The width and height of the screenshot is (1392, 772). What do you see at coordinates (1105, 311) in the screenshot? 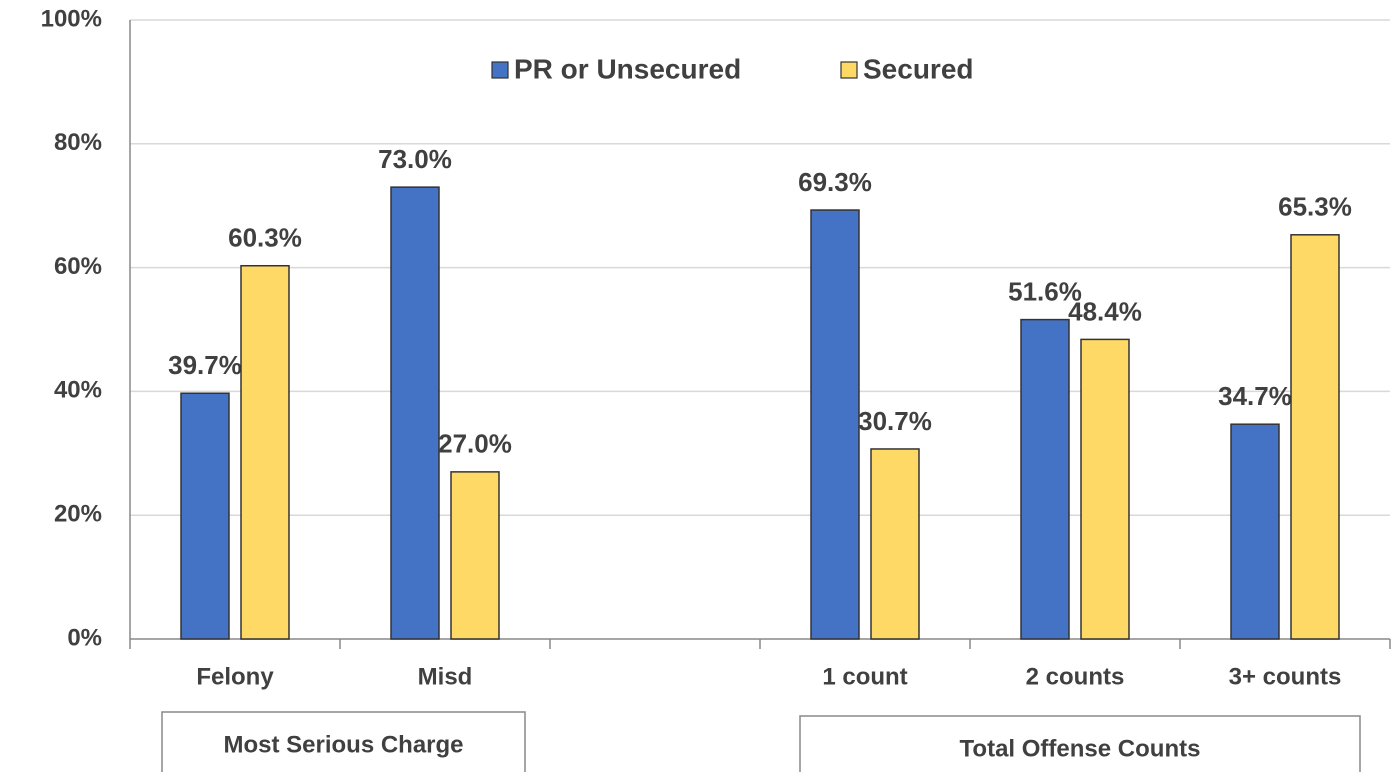
I see `data-label: 48.4%` at bounding box center [1105, 311].